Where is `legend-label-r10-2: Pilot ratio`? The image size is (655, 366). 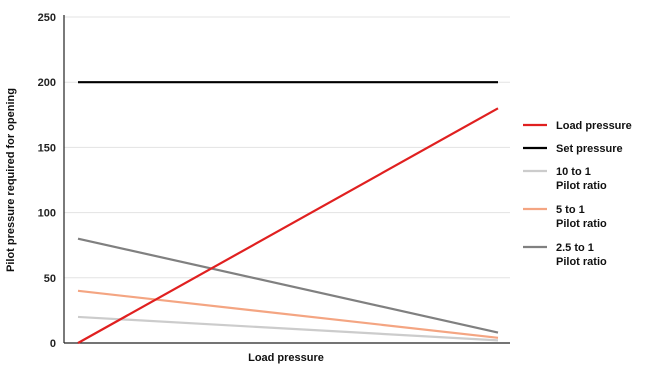
legend-label-r10-2: Pilot ratio is located at coordinates (581, 186).